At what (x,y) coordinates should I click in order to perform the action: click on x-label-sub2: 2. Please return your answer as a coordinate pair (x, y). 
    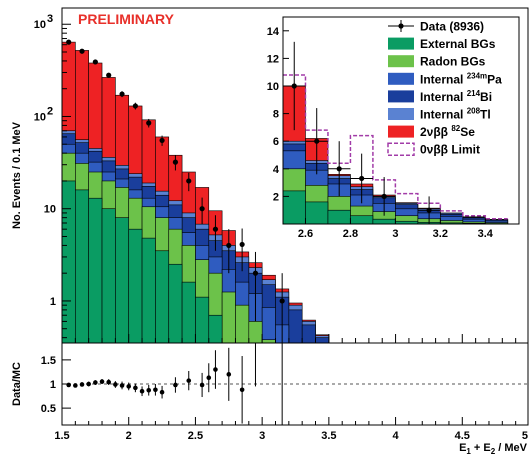
    Looking at the image, I should click on (493, 451).